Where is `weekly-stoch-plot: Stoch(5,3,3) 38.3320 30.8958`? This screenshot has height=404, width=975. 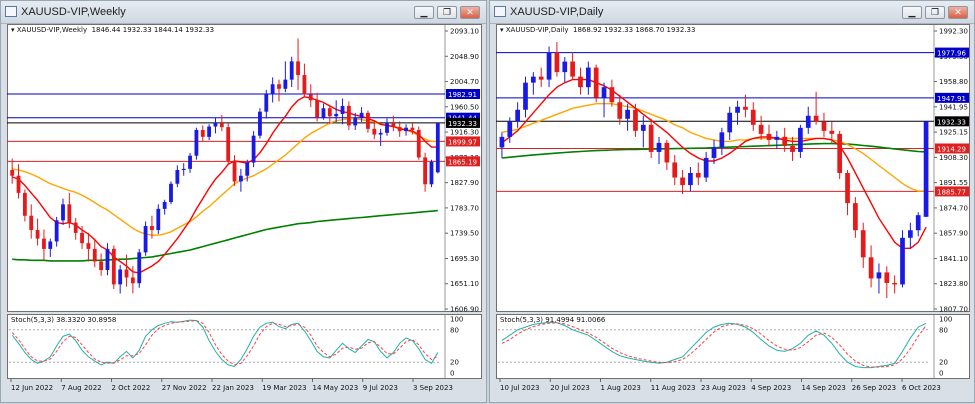
weekly-stoch-plot: Stoch(5,3,3) 38.3320 30.8958 is located at coordinates (244, 346).